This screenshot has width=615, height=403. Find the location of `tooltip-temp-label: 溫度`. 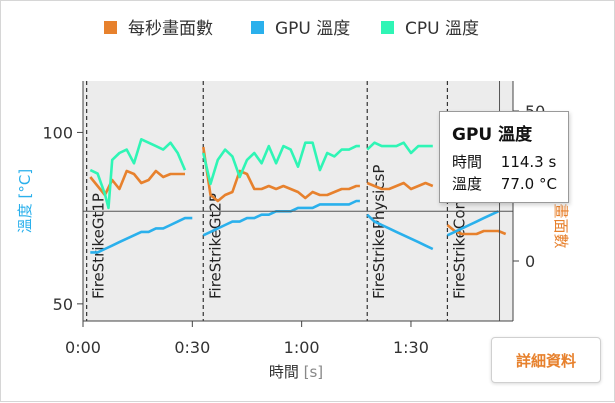

tooltip-temp-label: 溫度 is located at coordinates (467, 184).